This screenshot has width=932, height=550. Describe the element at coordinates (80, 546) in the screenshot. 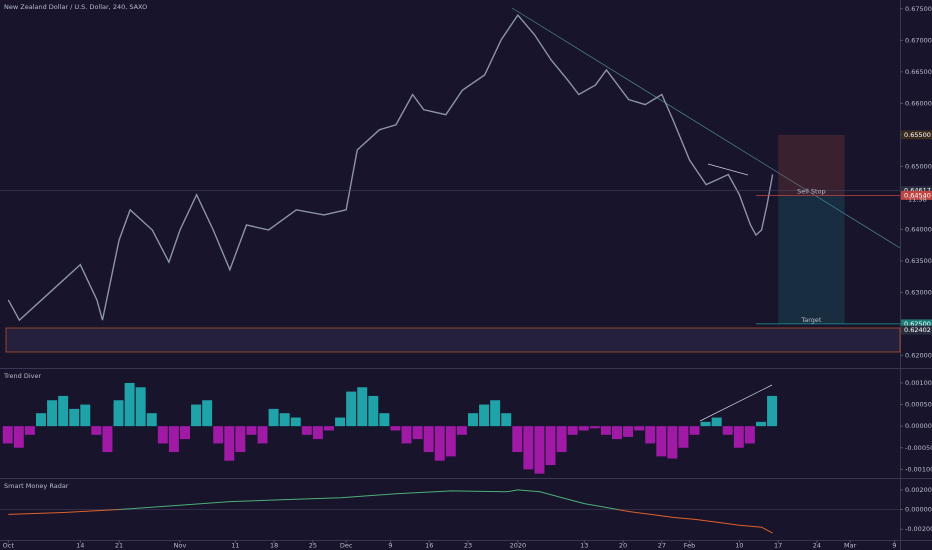

I see `x-tick-label: 14` at that location.